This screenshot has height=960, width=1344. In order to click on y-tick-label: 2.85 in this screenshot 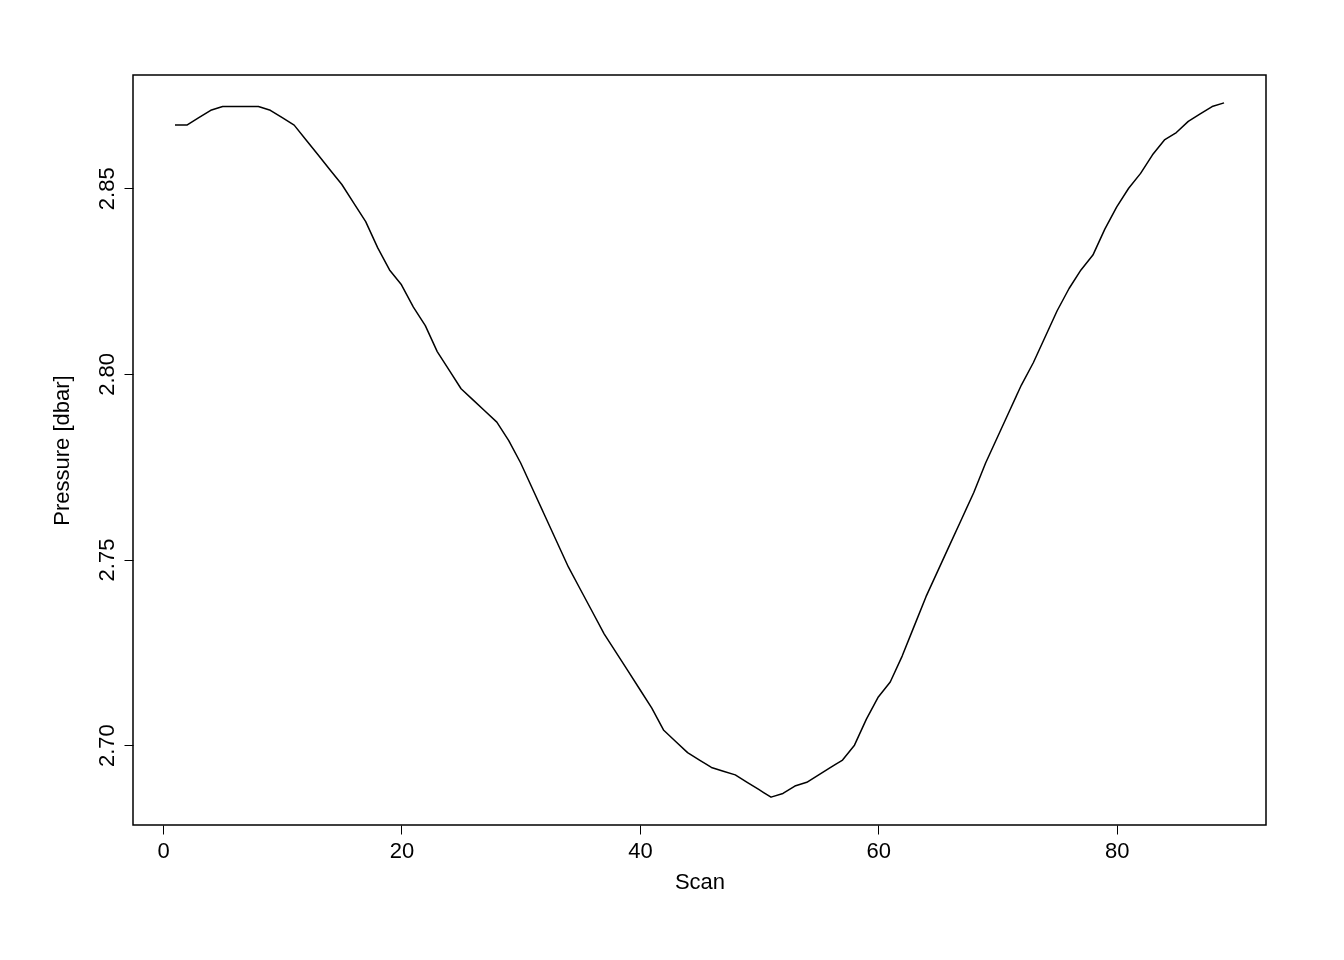, I will do `click(106, 189)`.